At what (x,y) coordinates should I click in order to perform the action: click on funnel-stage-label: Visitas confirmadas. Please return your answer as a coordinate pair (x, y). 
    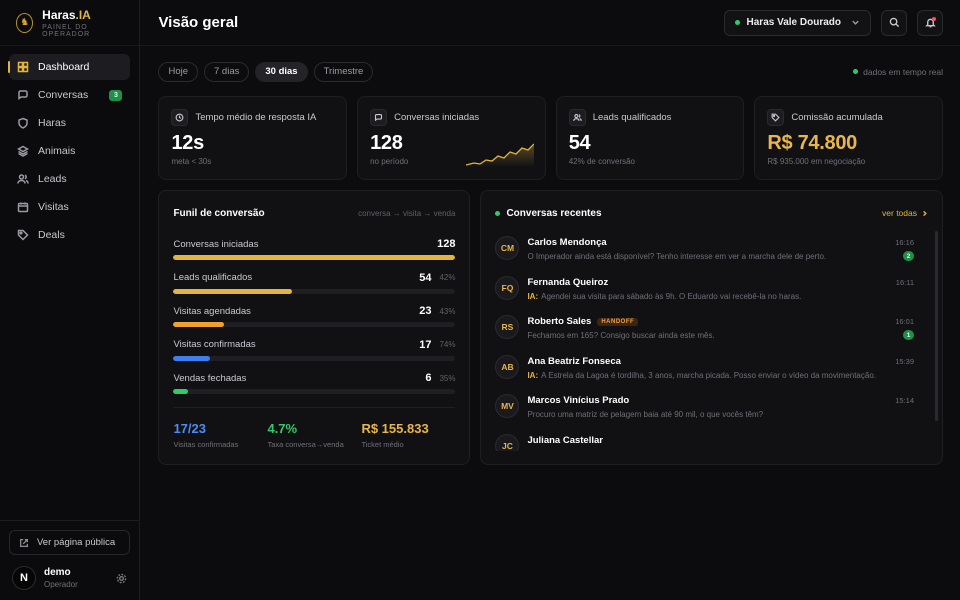
    Looking at the image, I should click on (214, 344).